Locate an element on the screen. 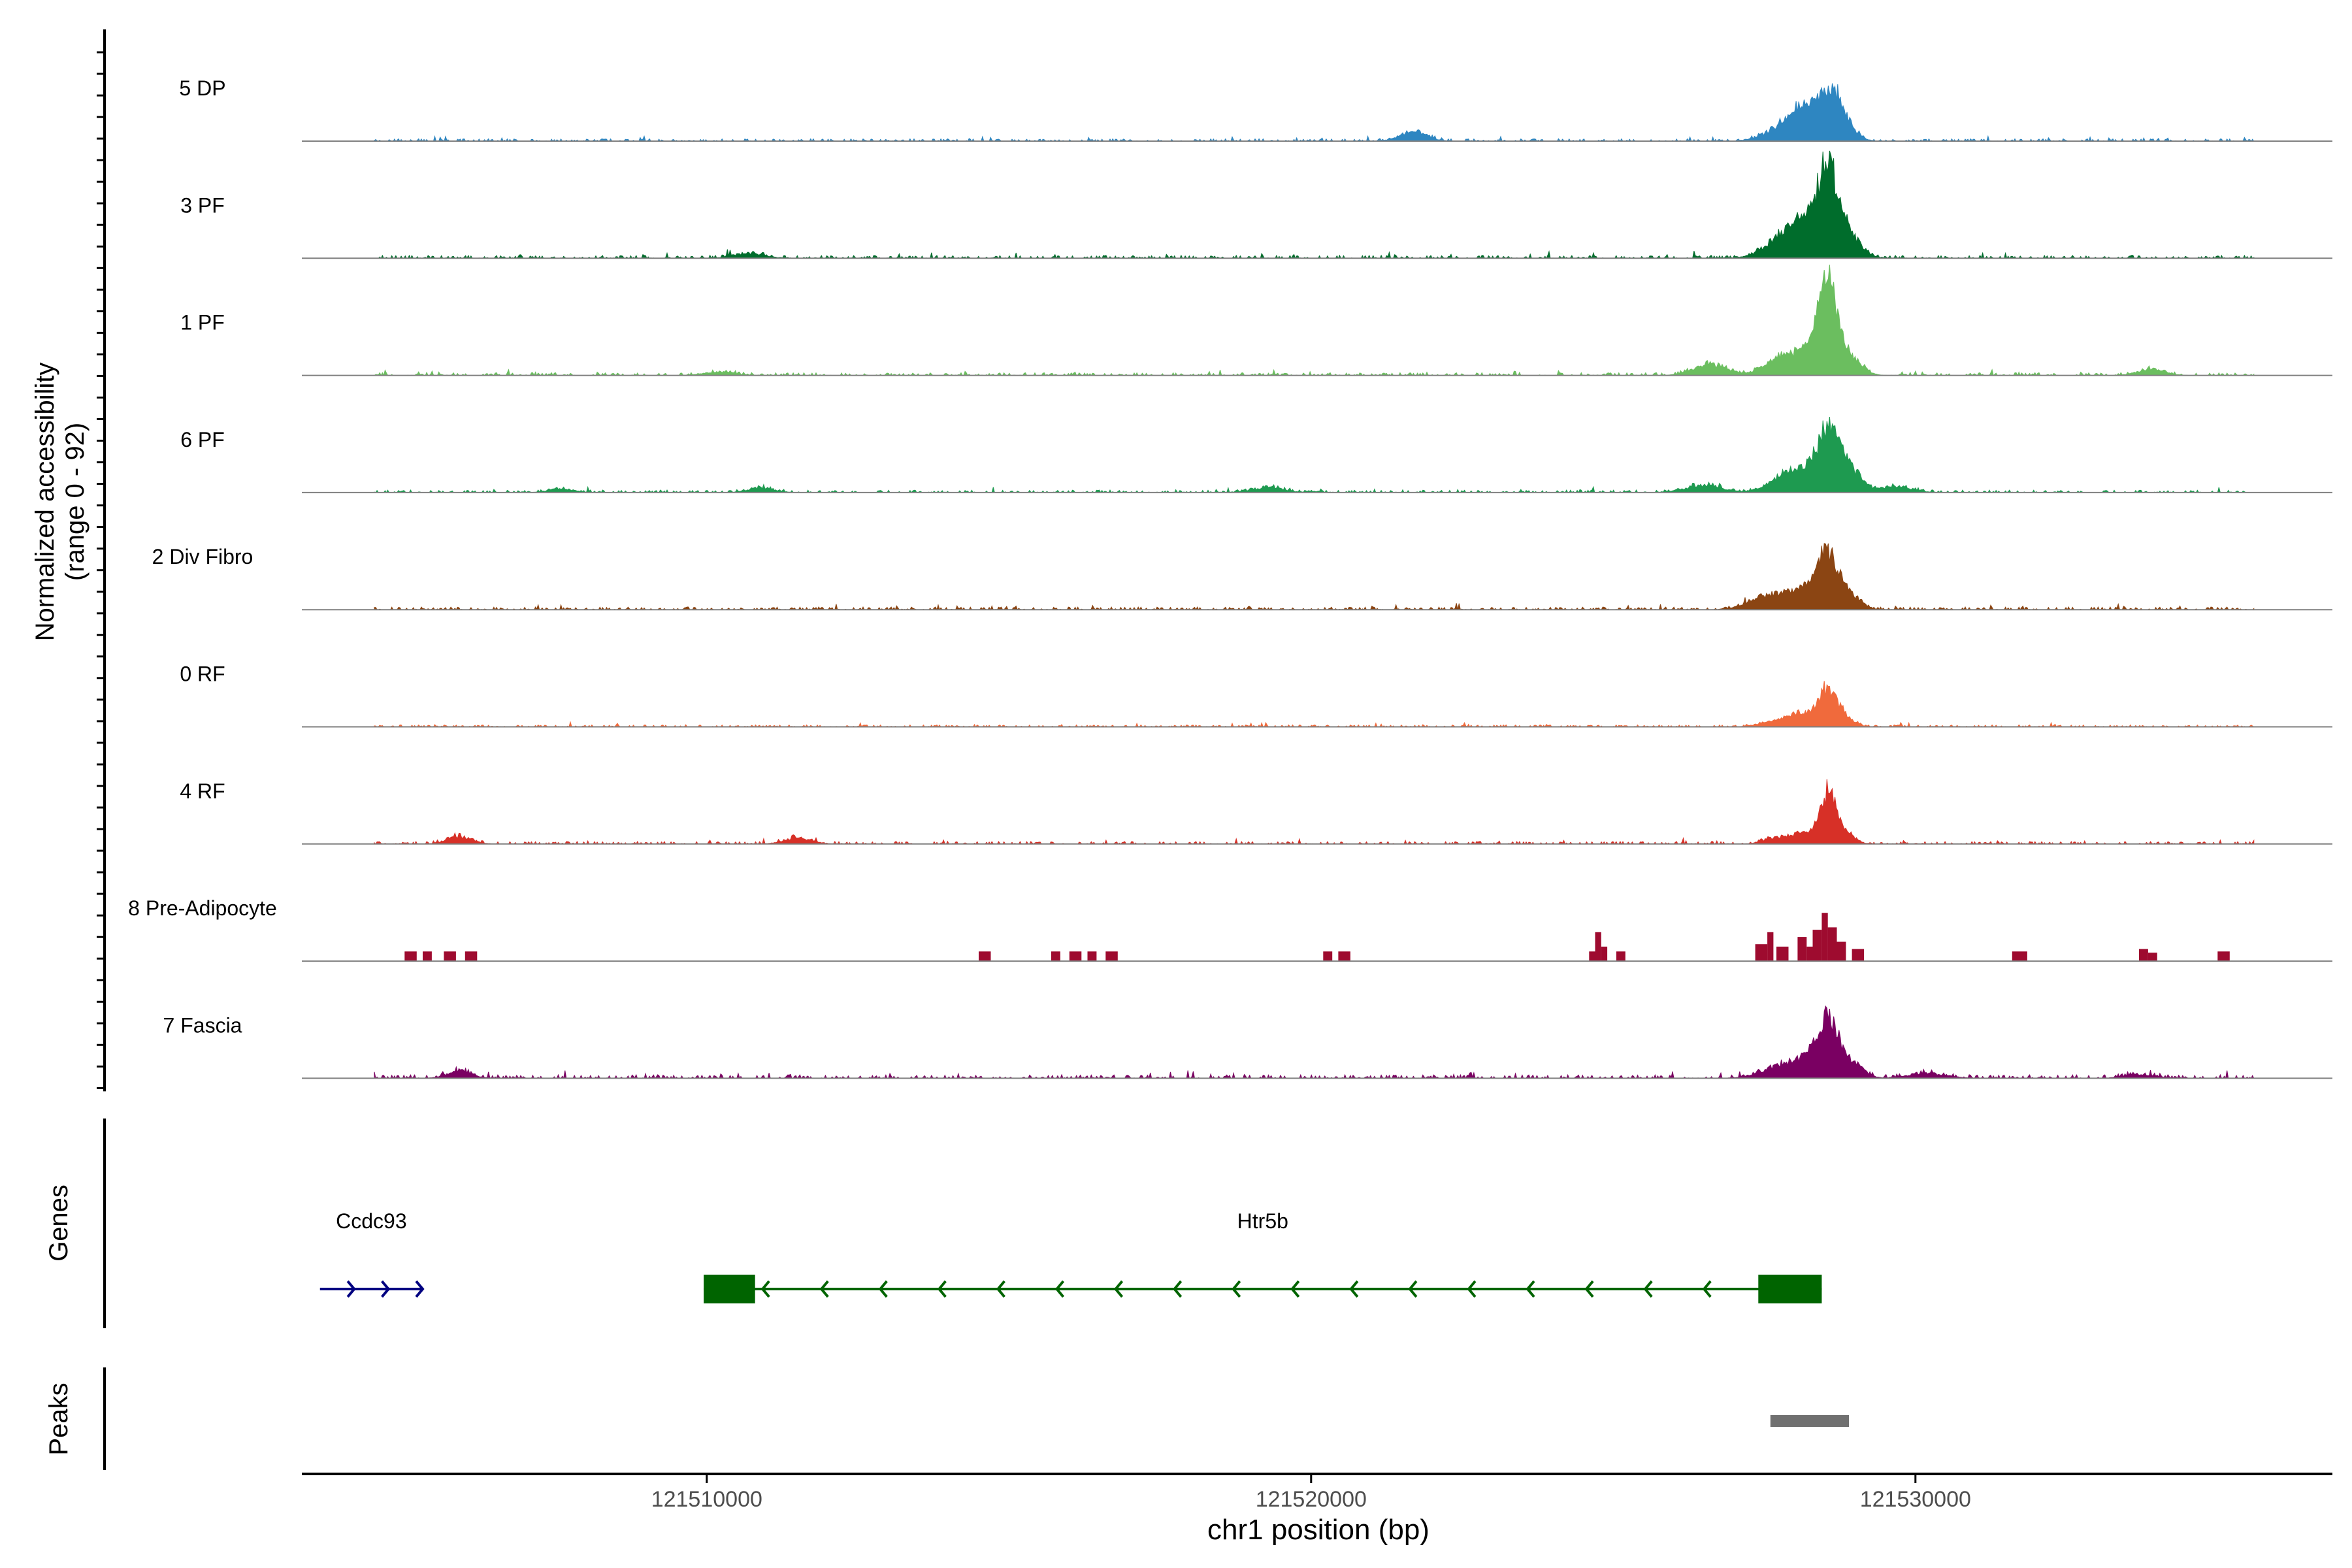  track-2-div-fibro: 2 Div Fibro is located at coordinates (1242, 577).